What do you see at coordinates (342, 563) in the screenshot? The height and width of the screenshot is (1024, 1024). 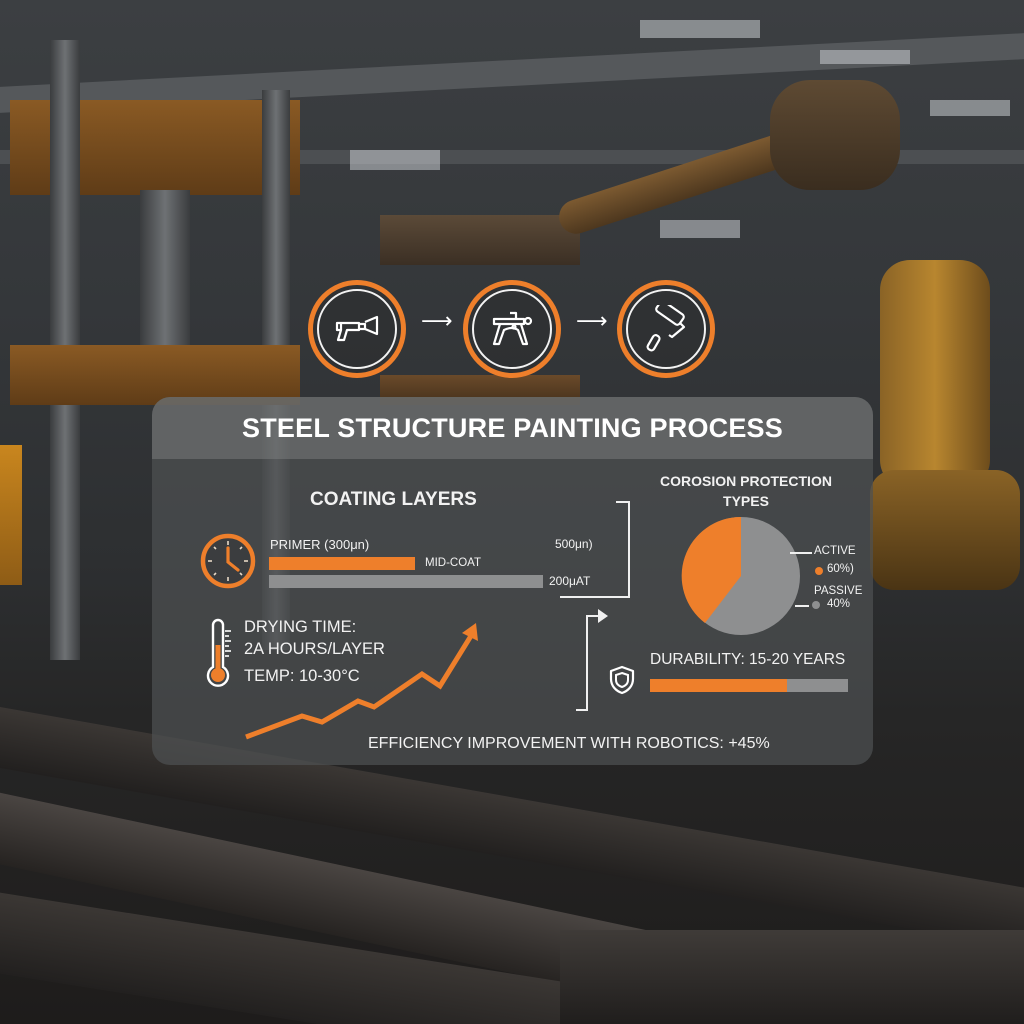 I see `primer-bar` at bounding box center [342, 563].